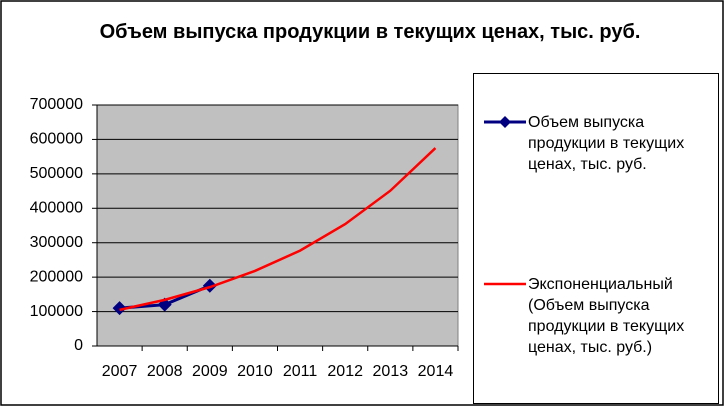 Image resolution: width=727 pixels, height=411 pixels. What do you see at coordinates (56, 276) in the screenshot?
I see `y-tick-label: 200000` at bounding box center [56, 276].